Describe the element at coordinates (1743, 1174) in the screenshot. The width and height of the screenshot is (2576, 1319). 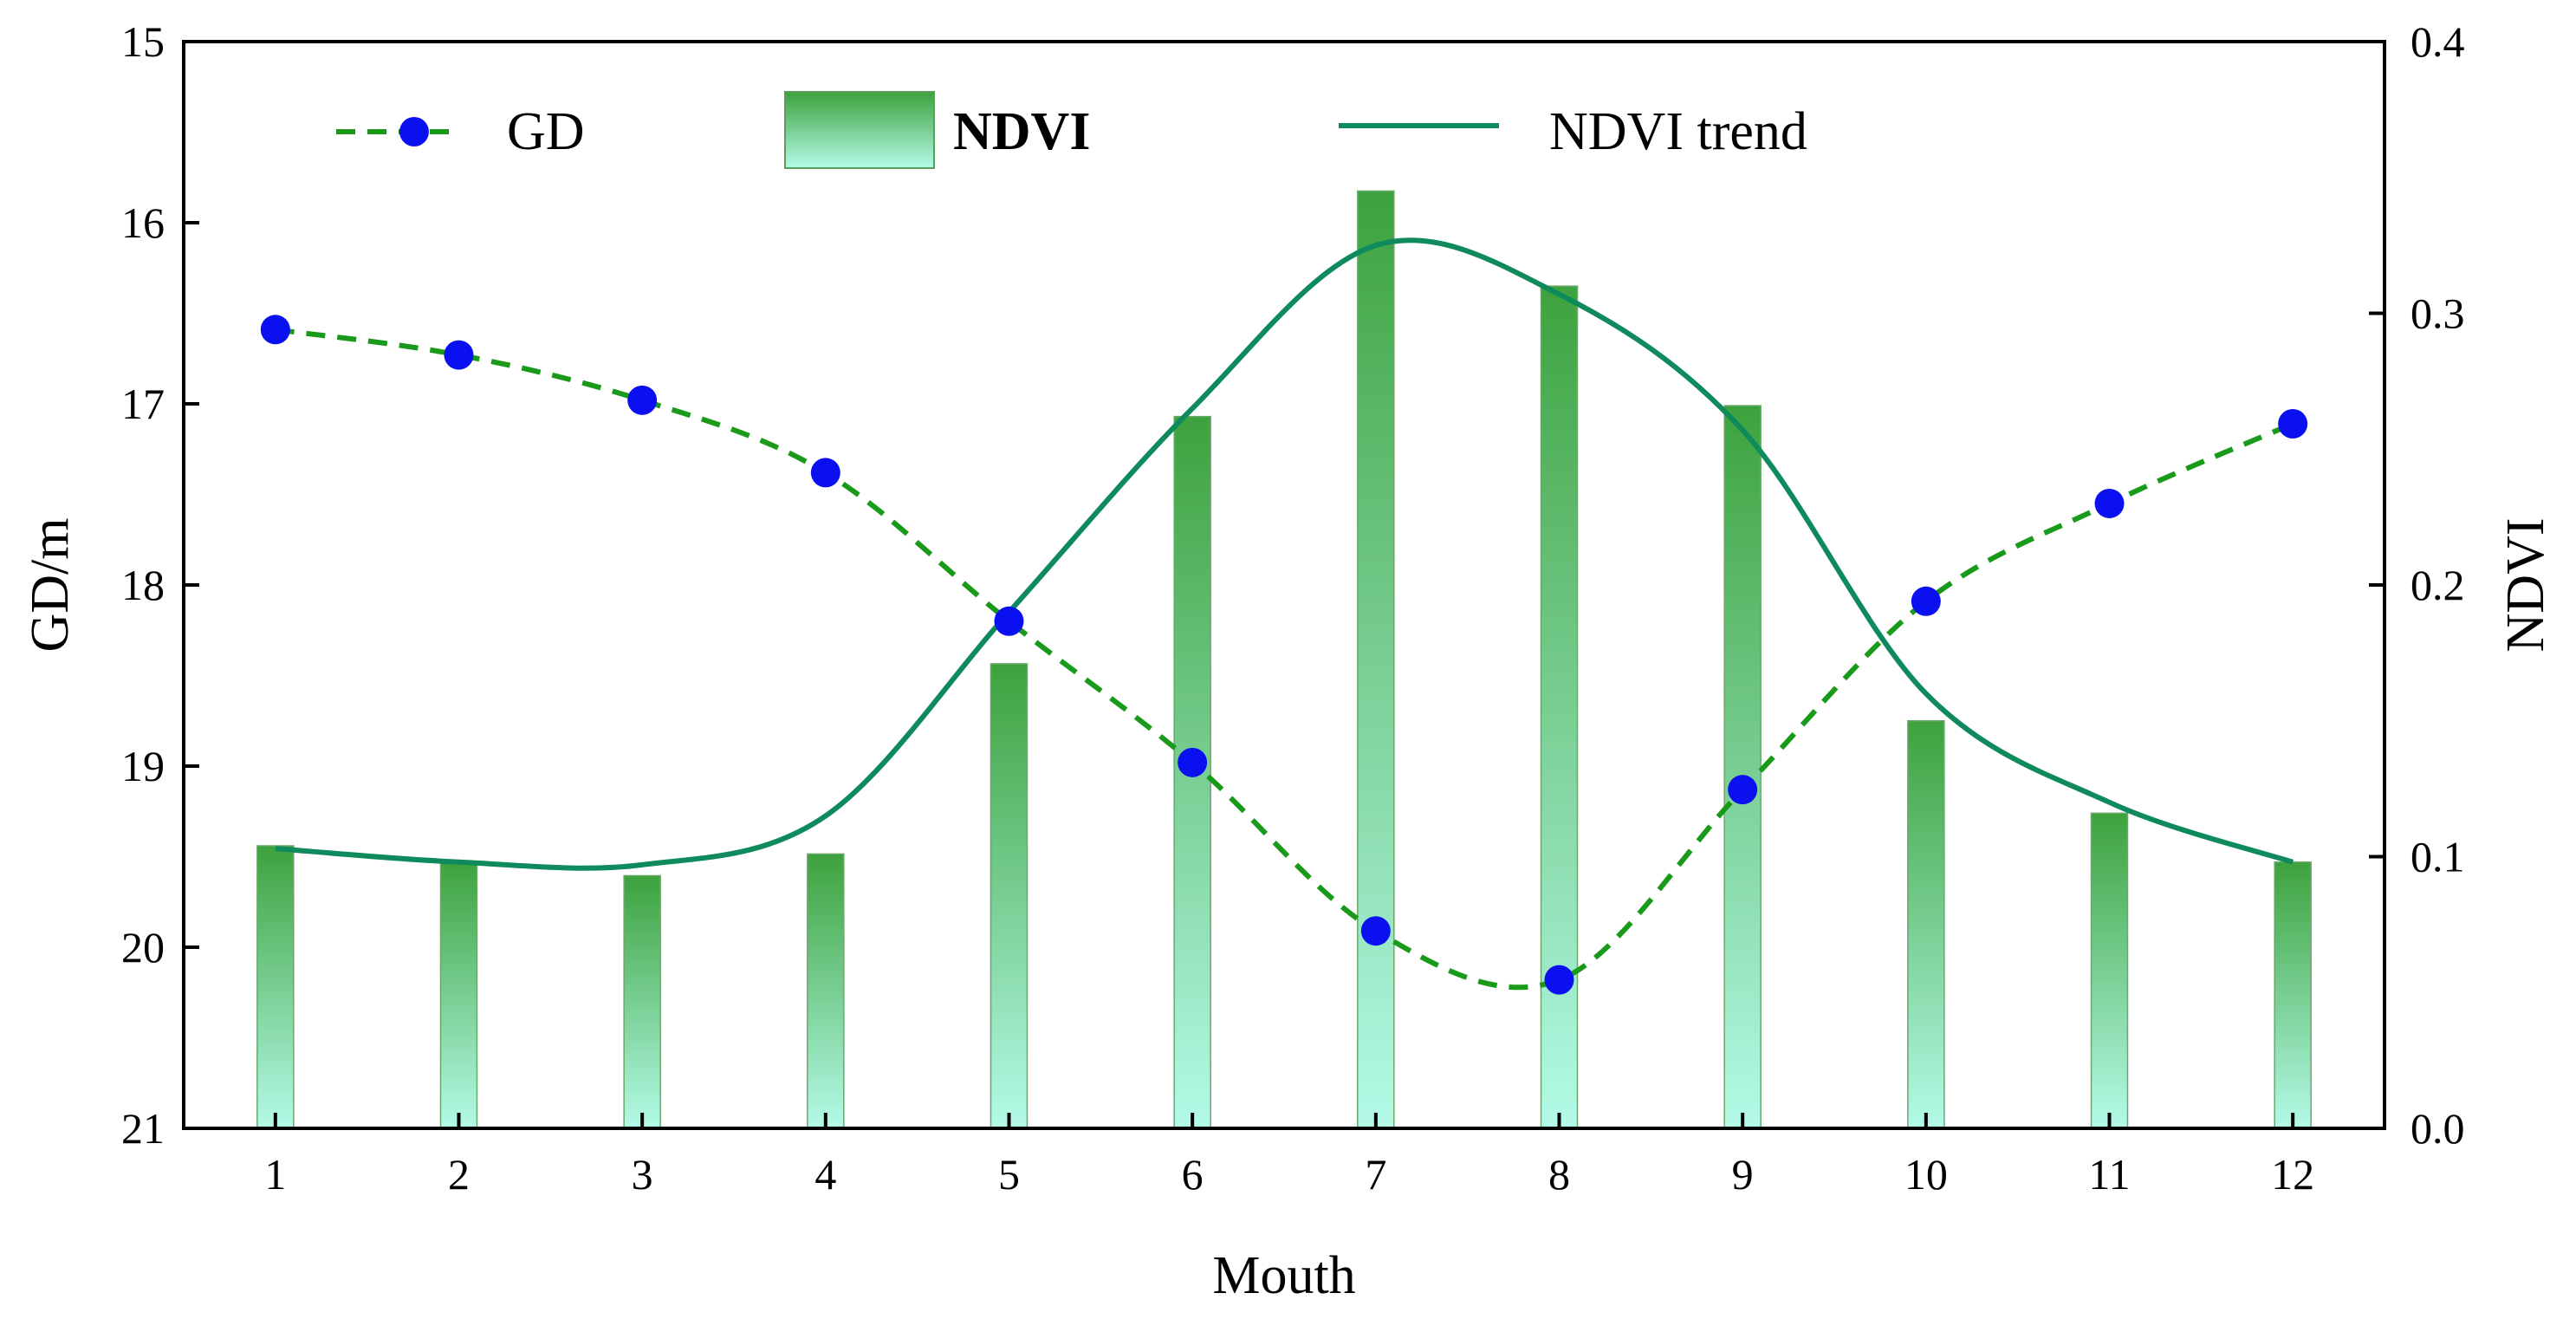
I see `x-tick-label-9: 9` at that location.